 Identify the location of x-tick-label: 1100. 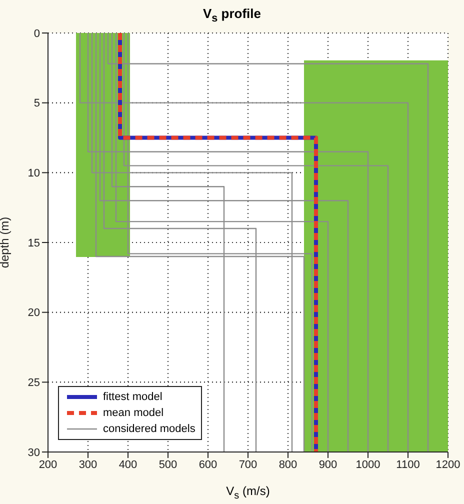
(408, 464).